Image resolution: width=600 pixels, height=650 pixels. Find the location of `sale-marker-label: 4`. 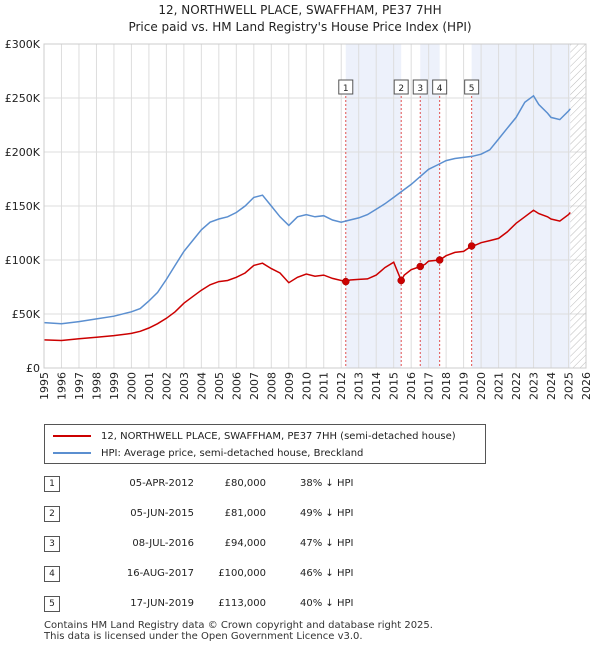

sale-marker-label: 4 is located at coordinates (440, 89).